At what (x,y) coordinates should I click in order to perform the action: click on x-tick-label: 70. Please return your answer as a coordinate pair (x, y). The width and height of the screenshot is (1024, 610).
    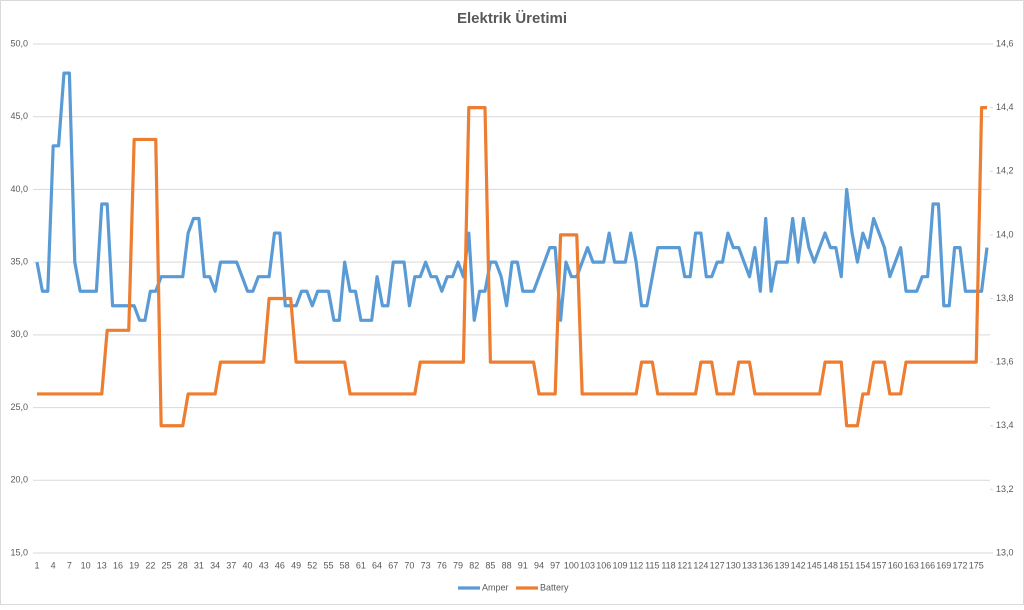
    Looking at the image, I should click on (409, 565).